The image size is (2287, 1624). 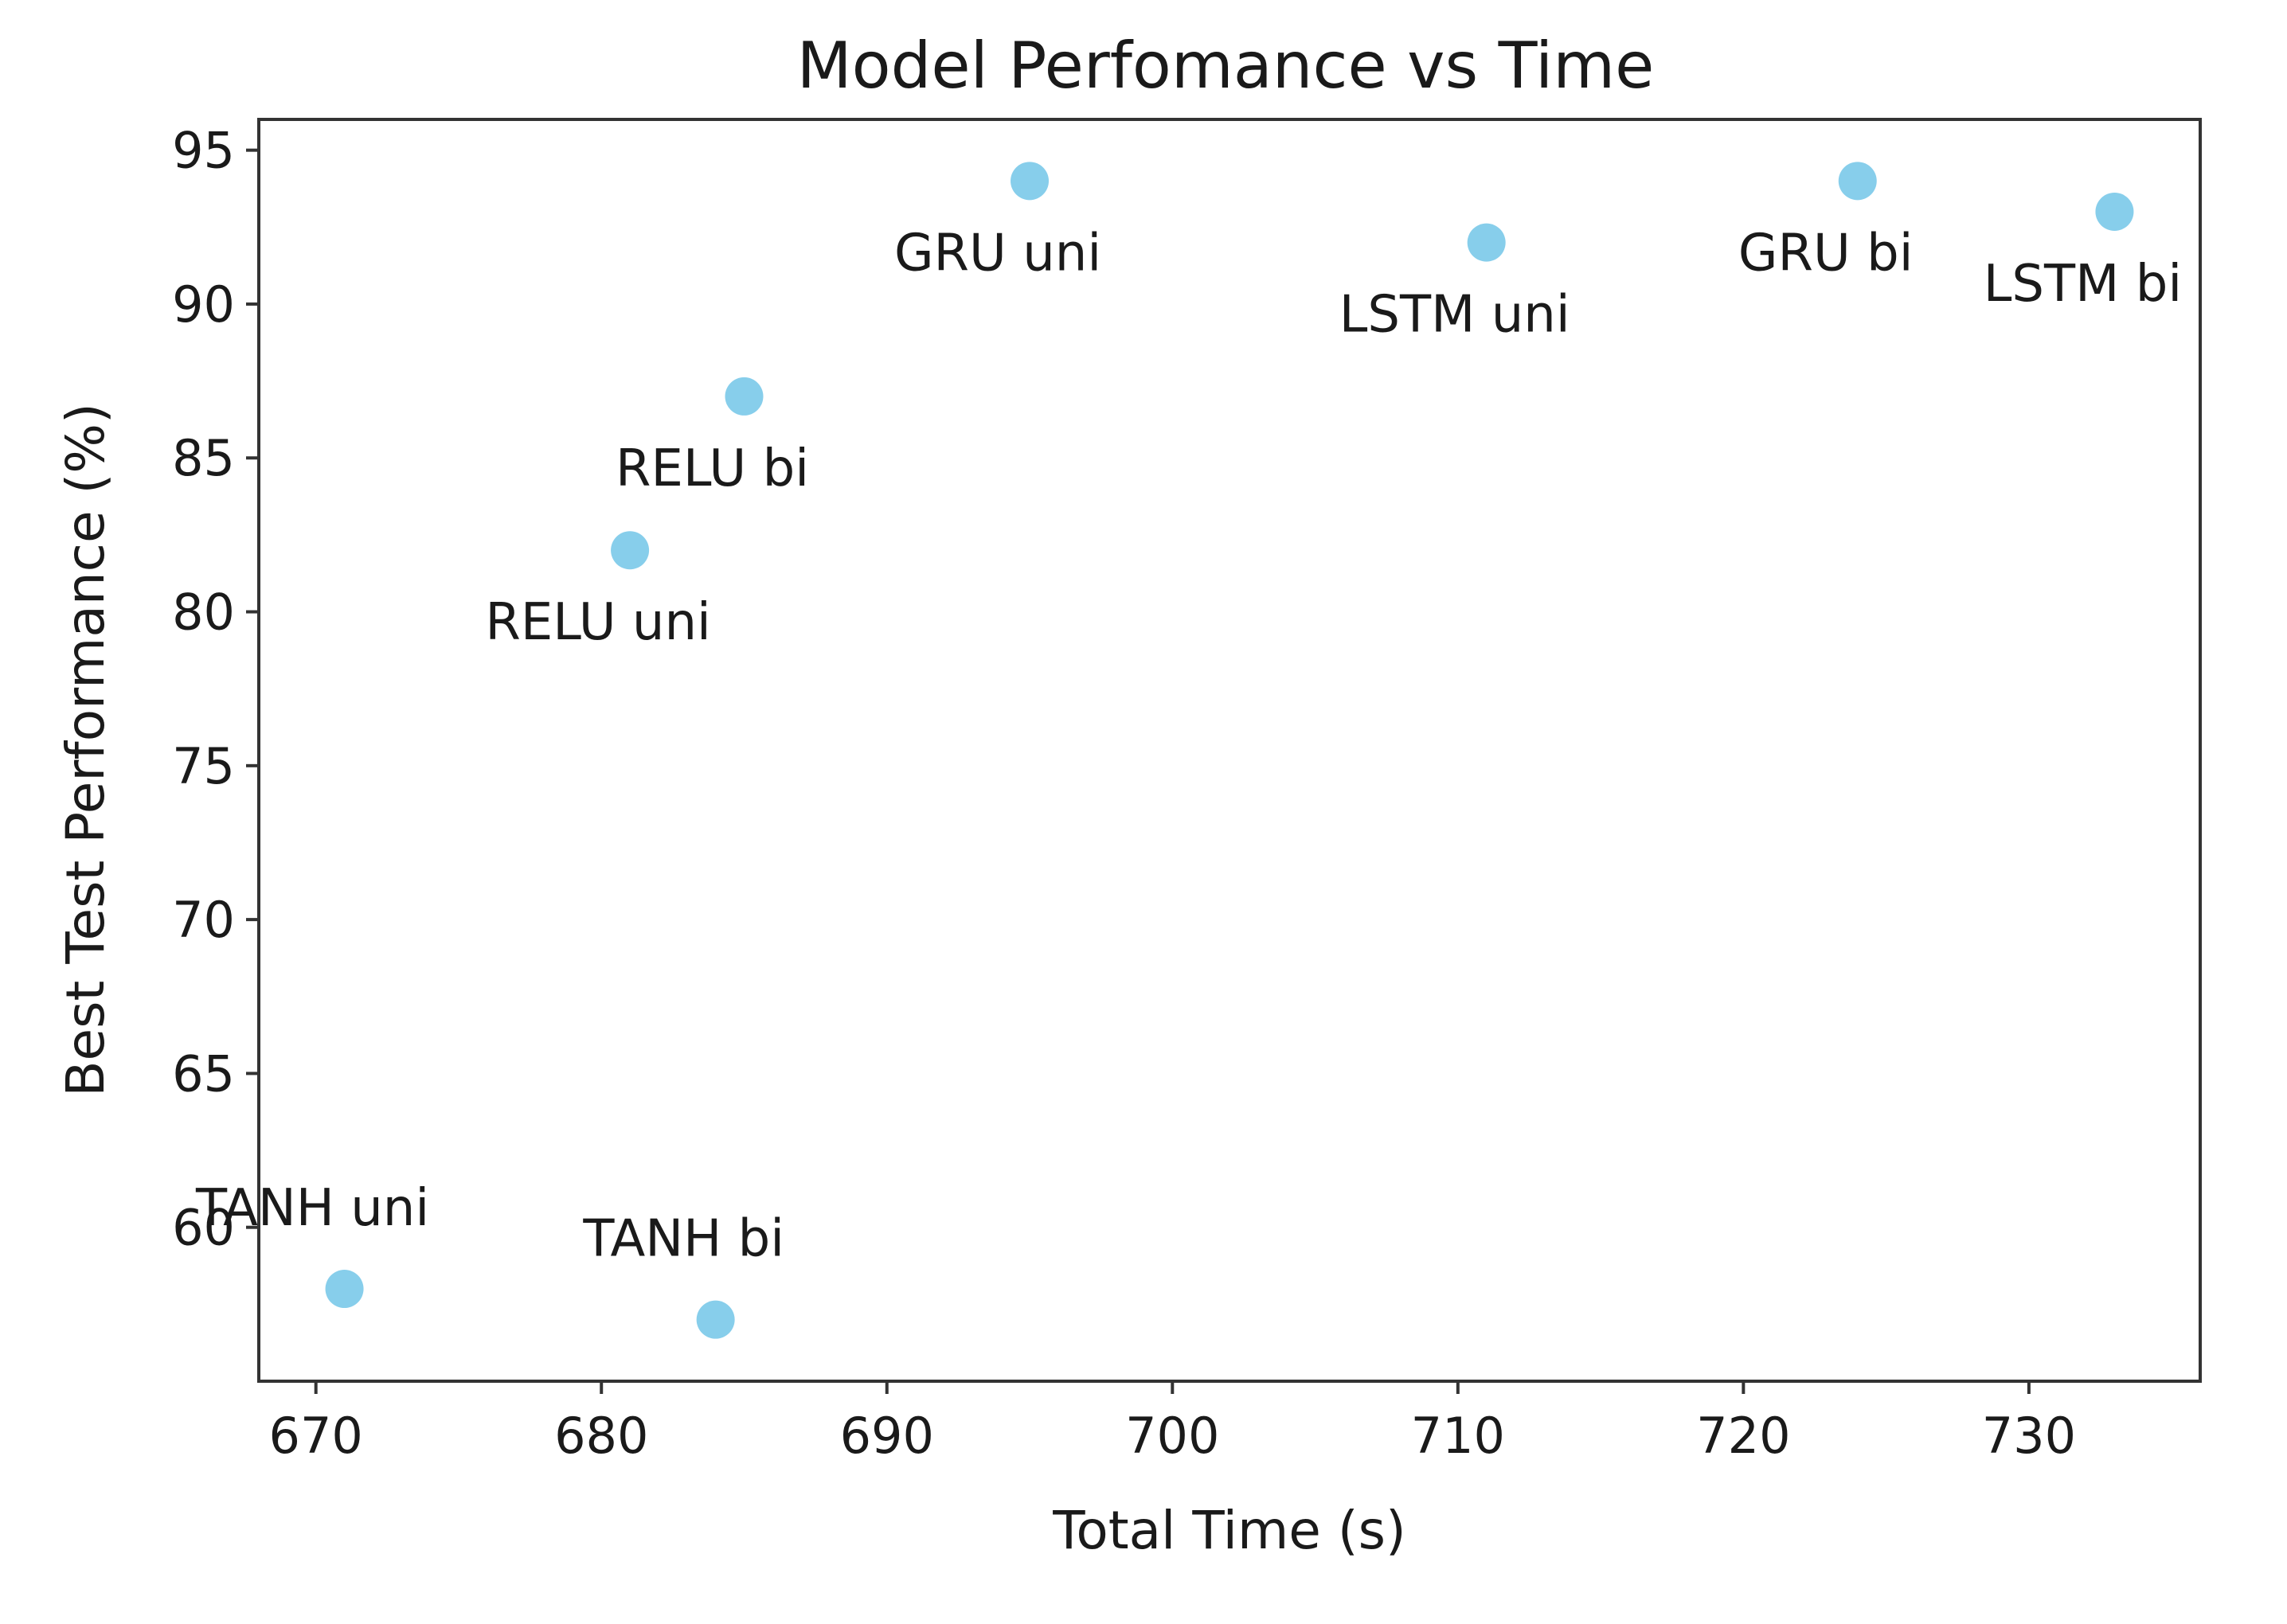 I want to click on x-axis-label: Total Time (s), so click(x=1229, y=1530).